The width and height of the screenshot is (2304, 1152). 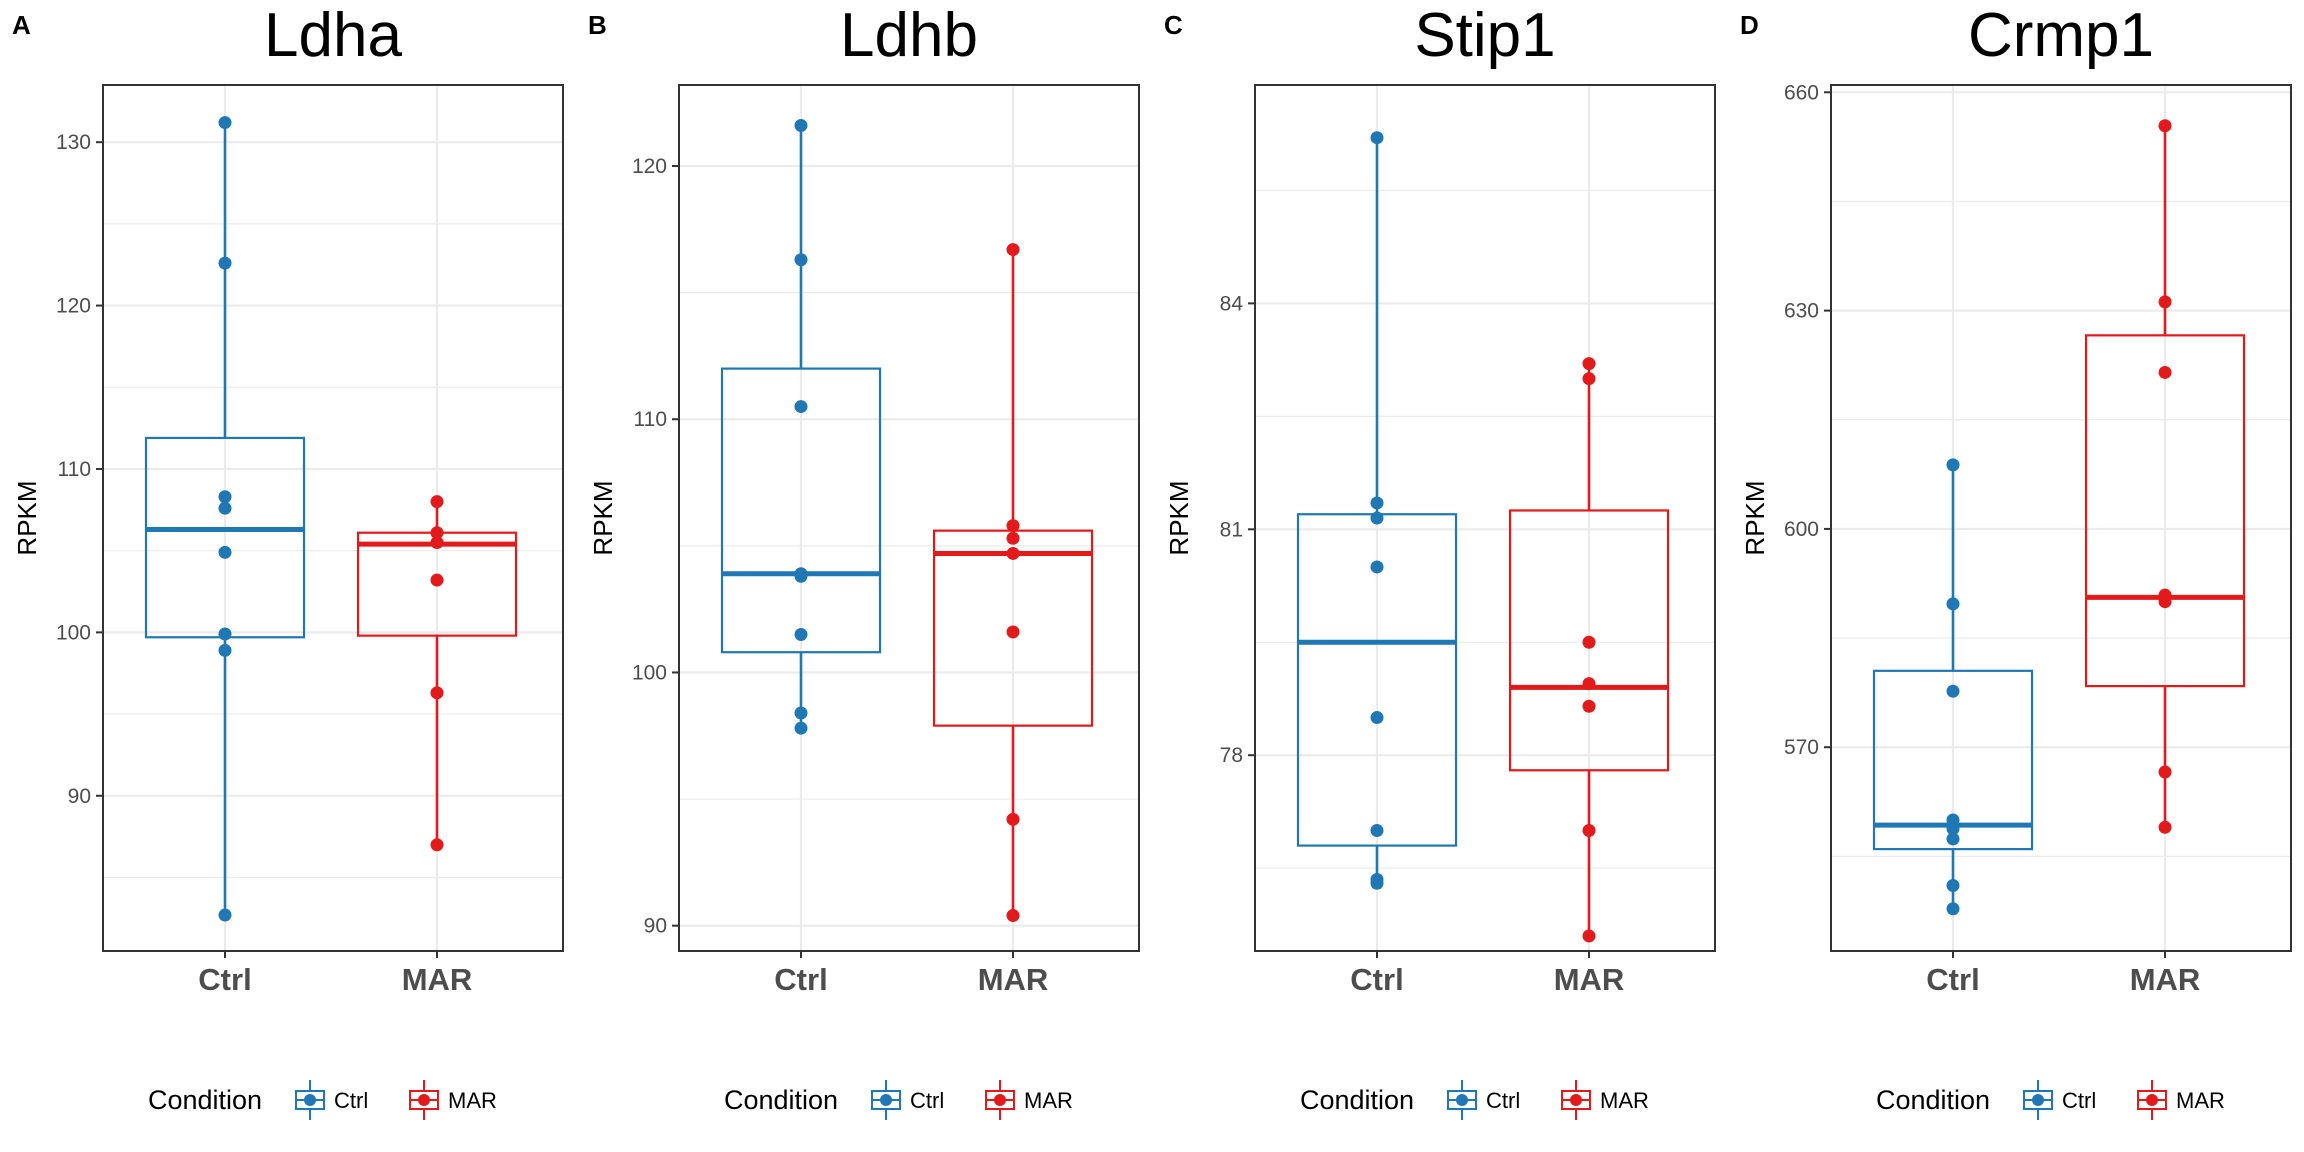 What do you see at coordinates (1801, 747) in the screenshot?
I see `y-tick-label: 570` at bounding box center [1801, 747].